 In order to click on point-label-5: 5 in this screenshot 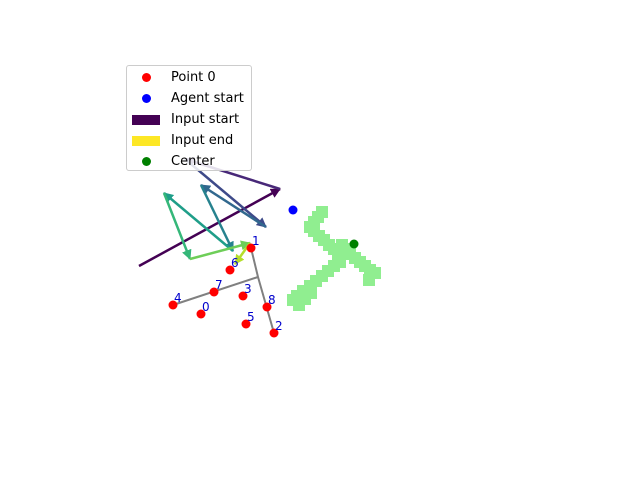, I will do `click(251, 317)`.